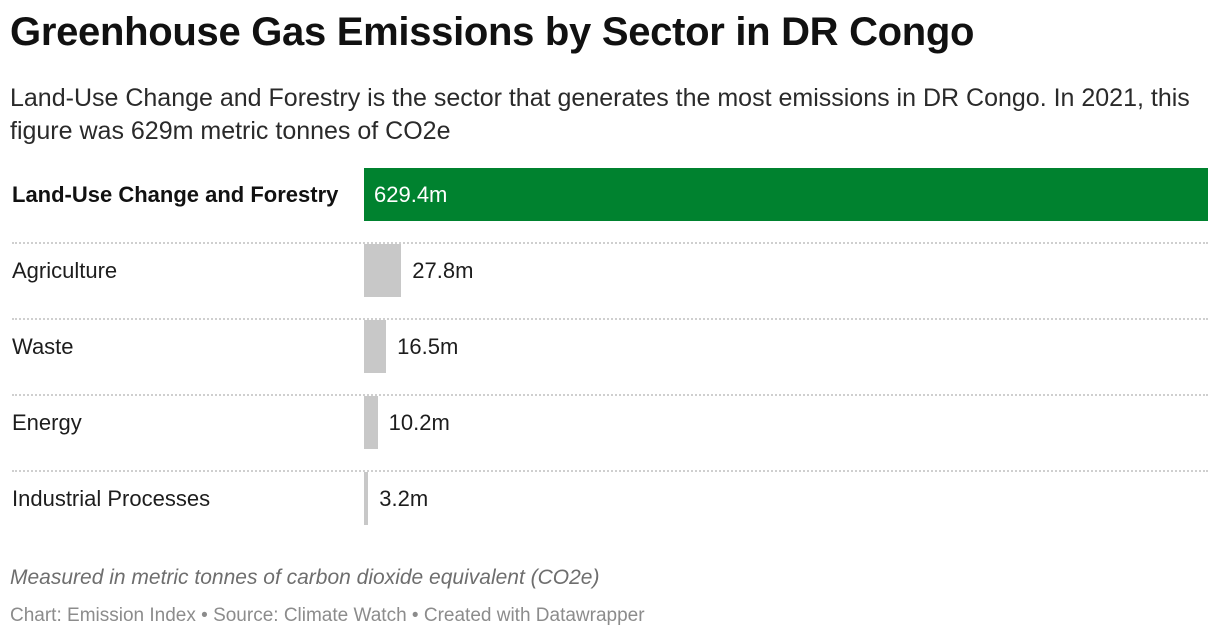 This screenshot has width=1220, height=640. I want to click on value-label: 10.2m, so click(419, 422).